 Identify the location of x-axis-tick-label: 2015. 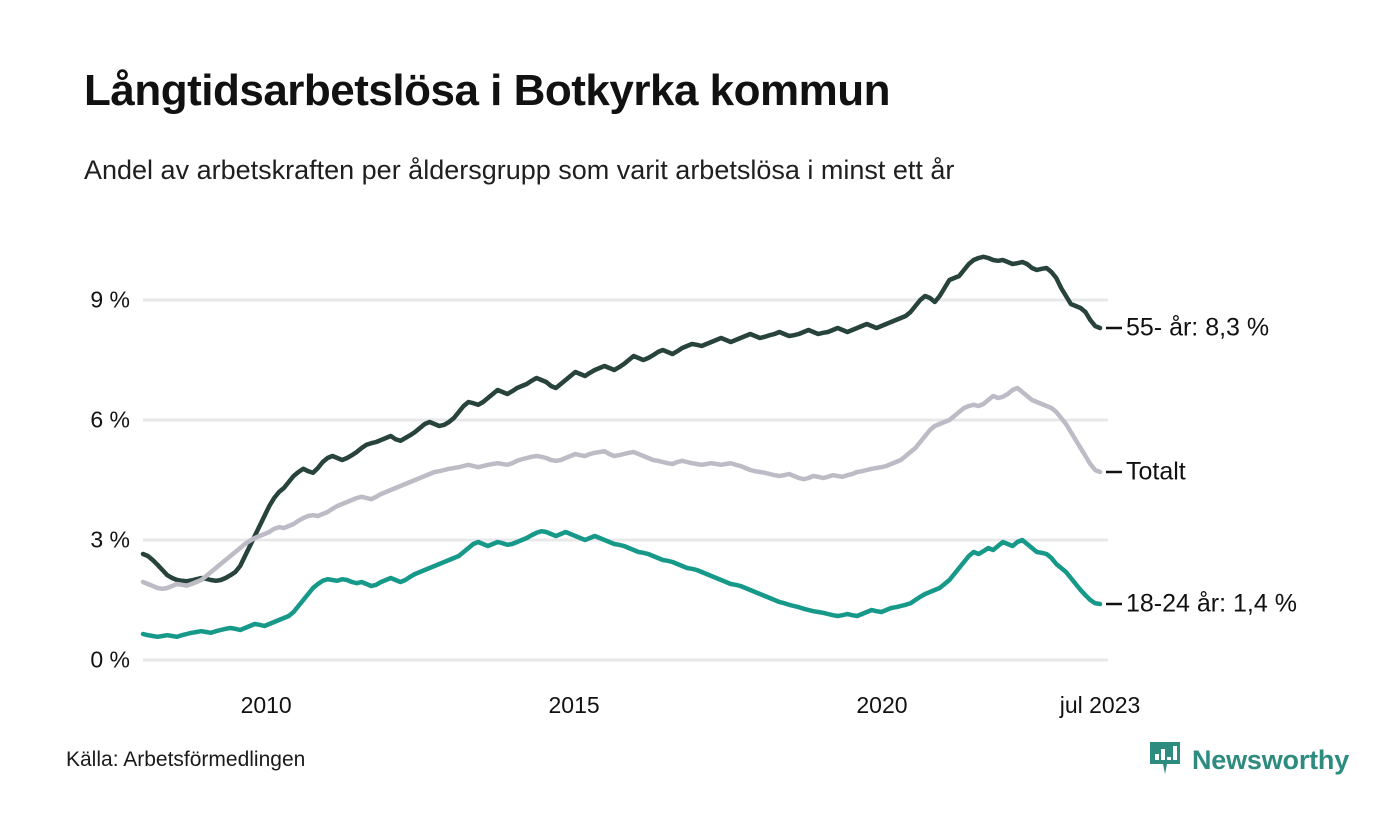
(574, 705).